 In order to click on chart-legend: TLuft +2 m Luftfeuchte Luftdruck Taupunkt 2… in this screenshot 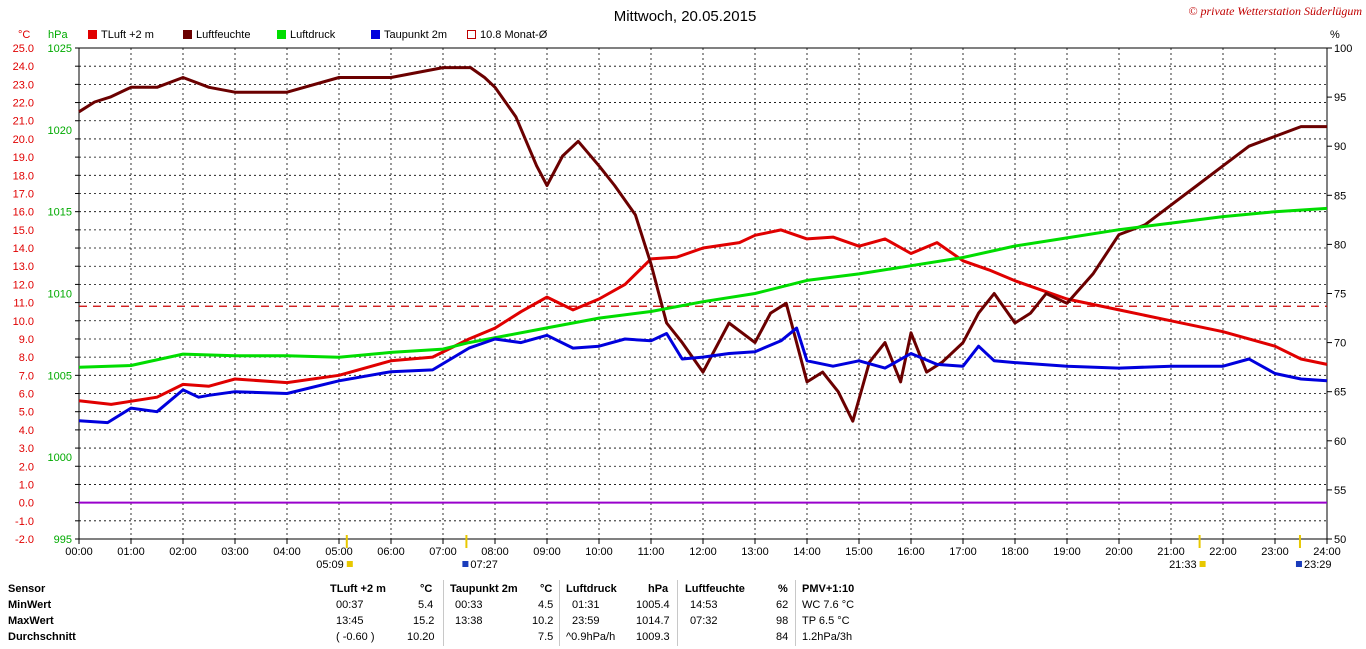, I will do `click(318, 35)`.